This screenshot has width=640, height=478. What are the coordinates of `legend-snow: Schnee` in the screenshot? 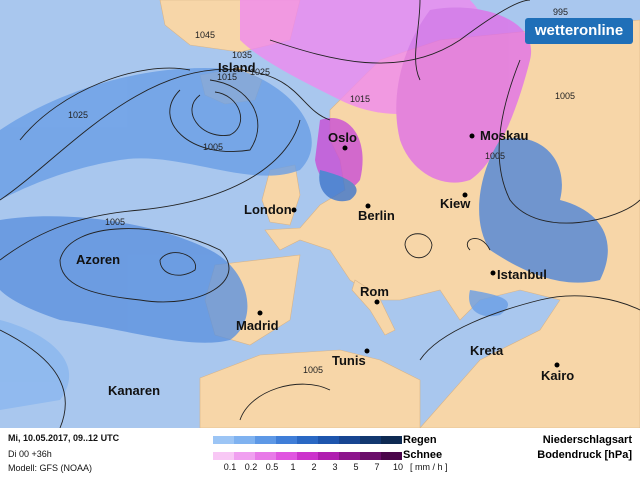 It's located at (422, 455).